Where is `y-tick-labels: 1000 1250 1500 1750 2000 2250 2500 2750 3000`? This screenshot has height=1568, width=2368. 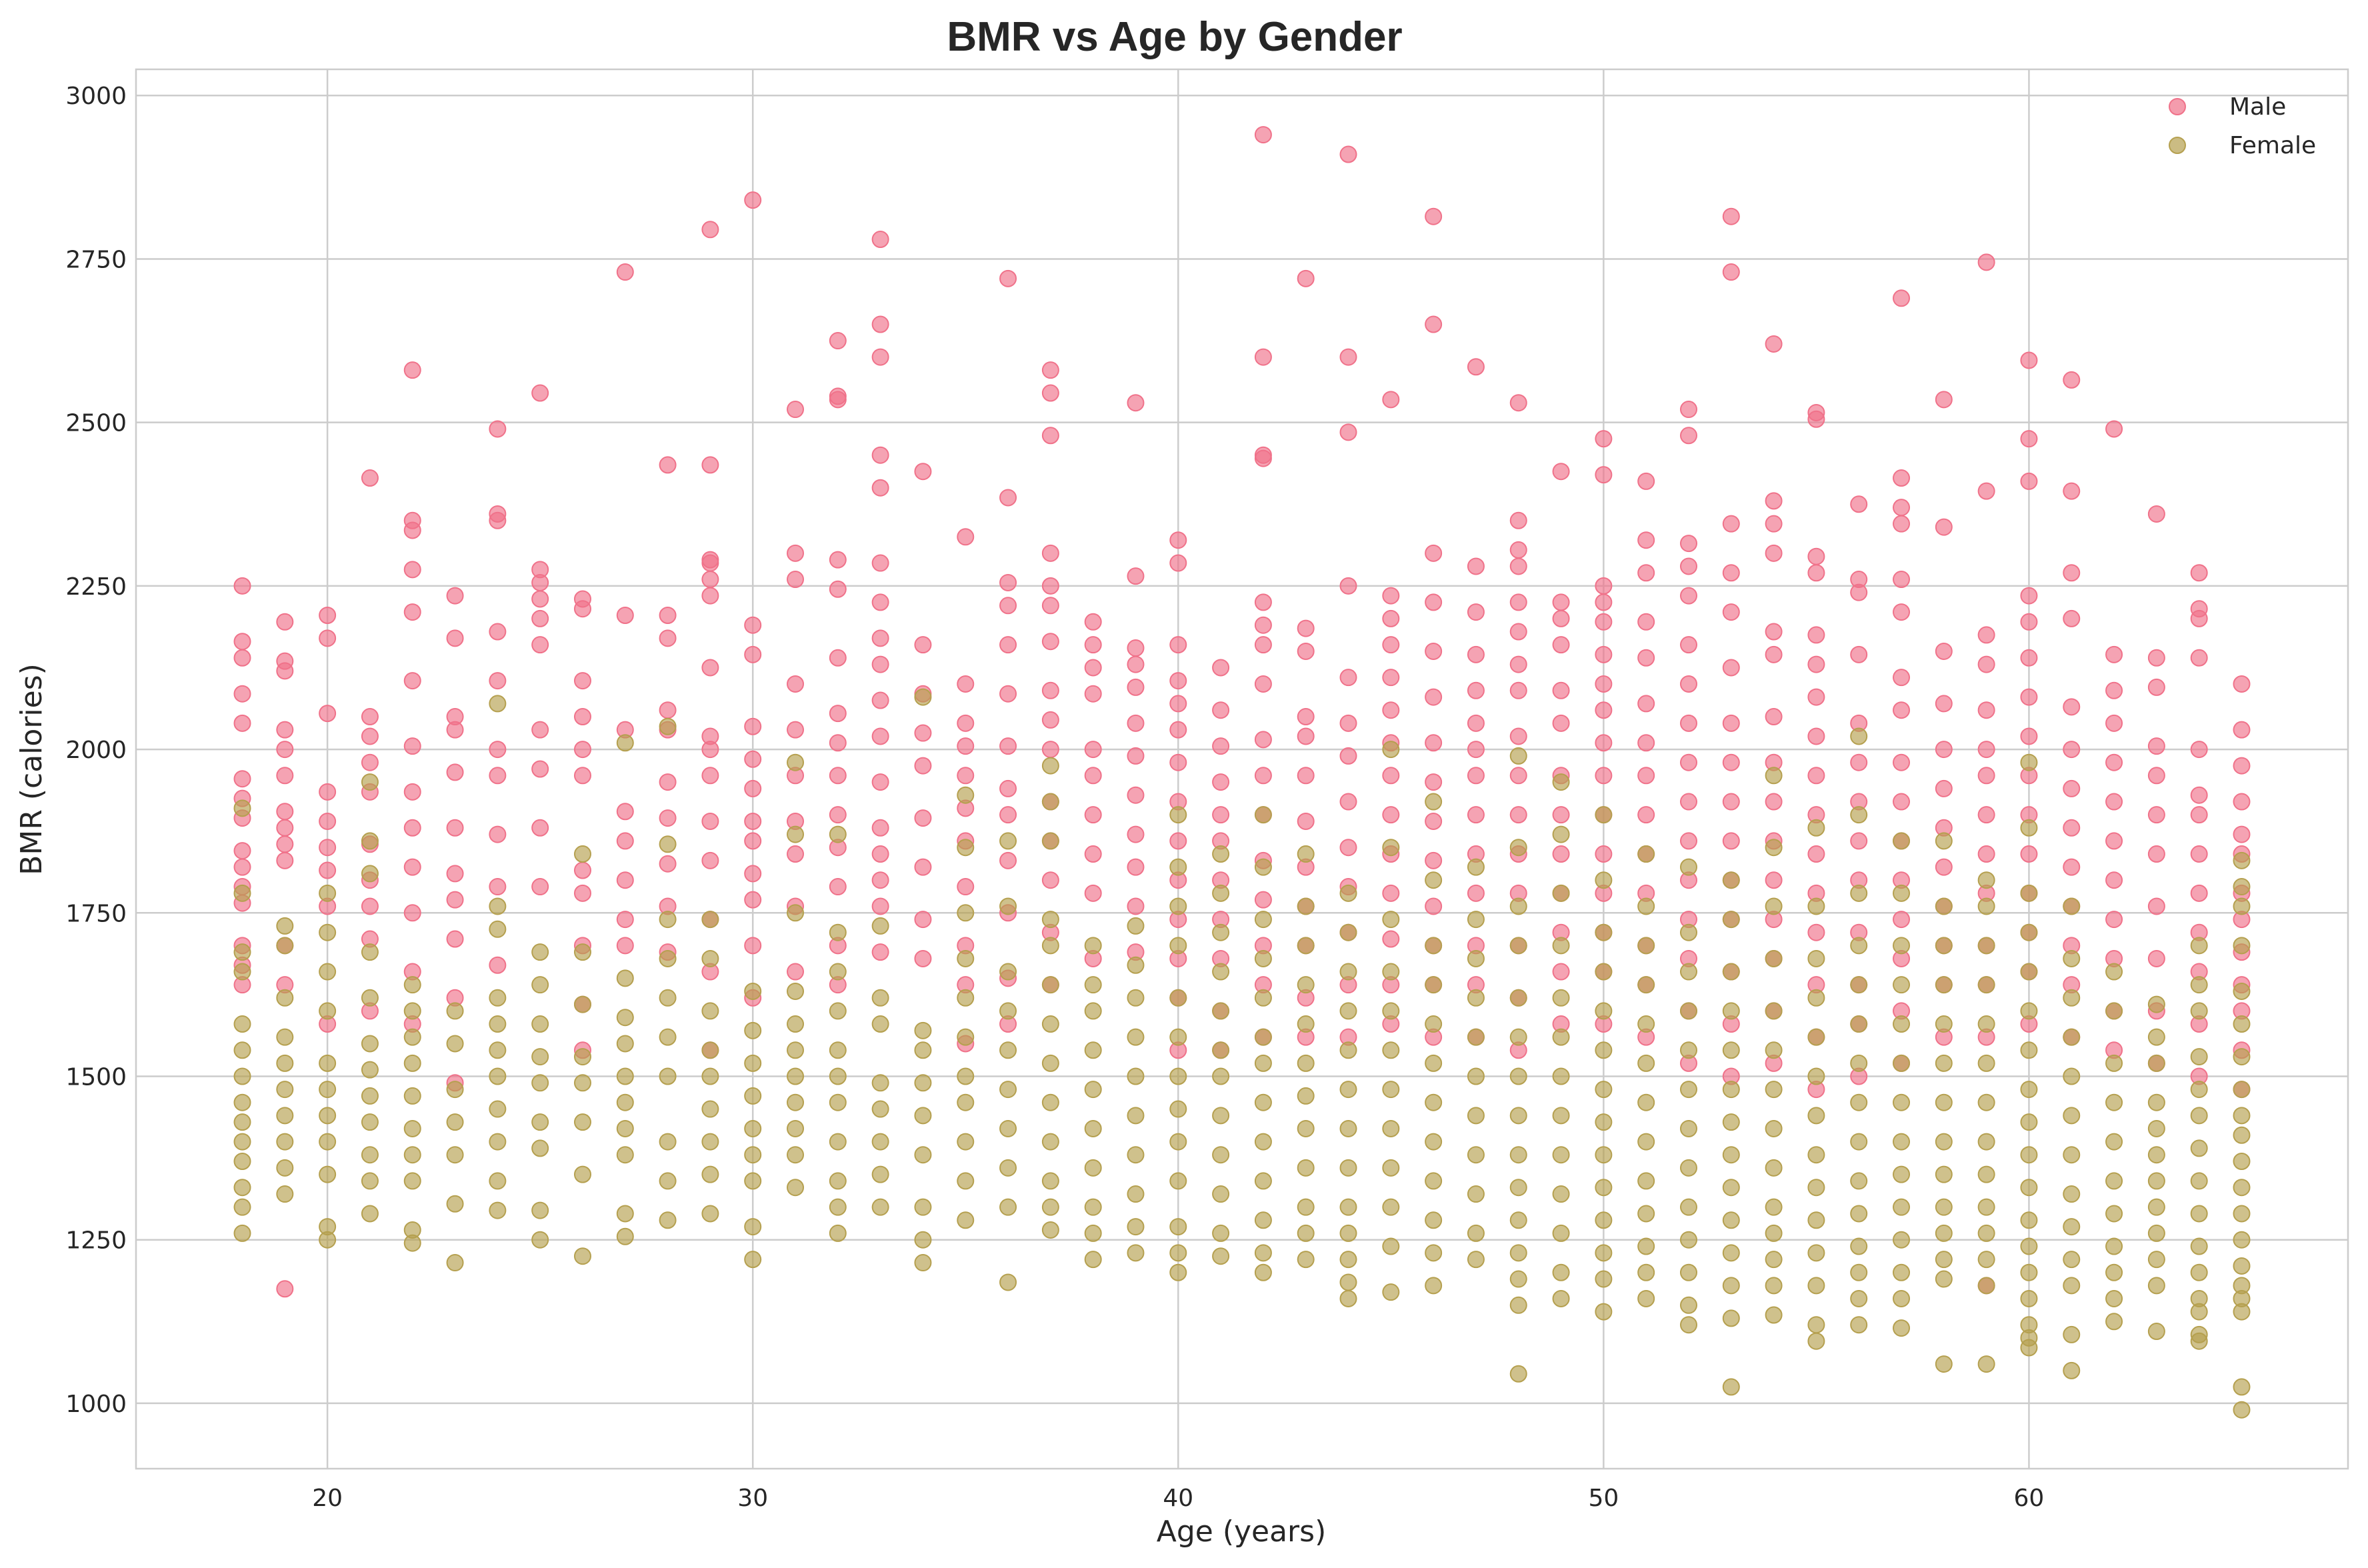
y-tick-labels: 1000 1250 1500 1750 2000 2250 2500 2750 3000 is located at coordinates (96, 750).